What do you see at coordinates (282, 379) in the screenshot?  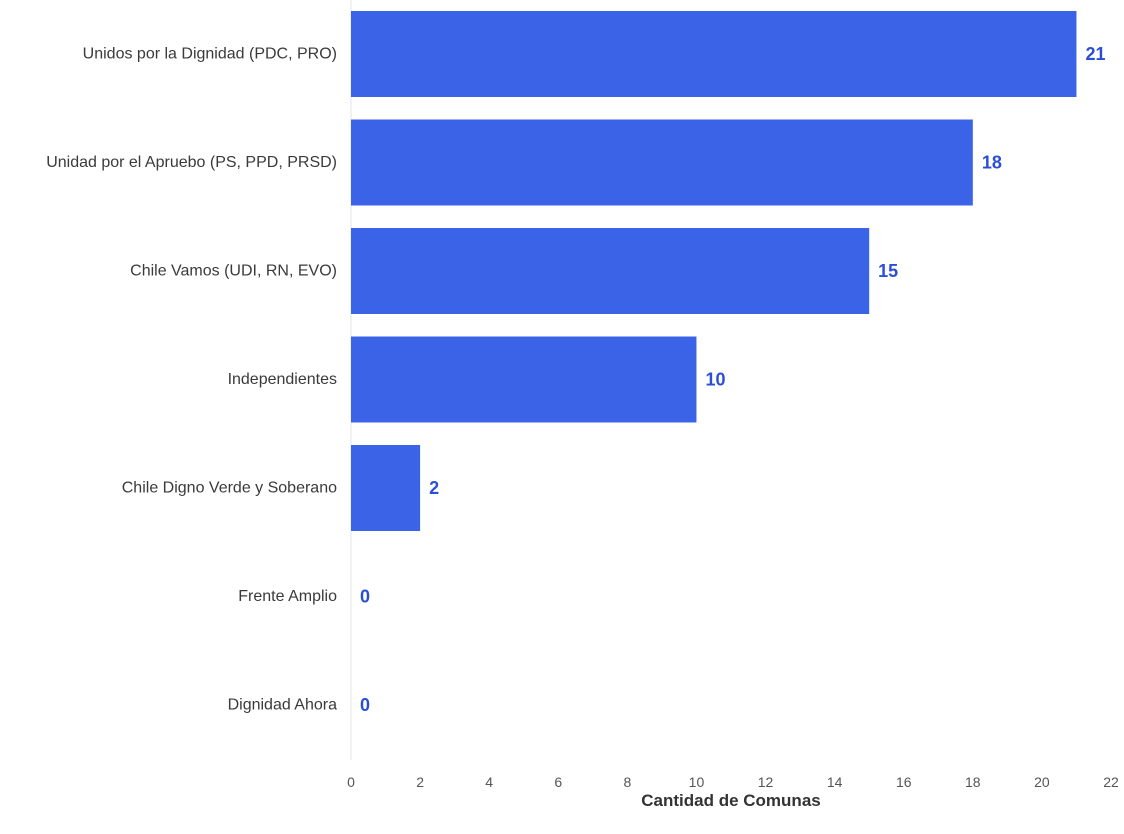 I see `category-label: Independientes` at bounding box center [282, 379].